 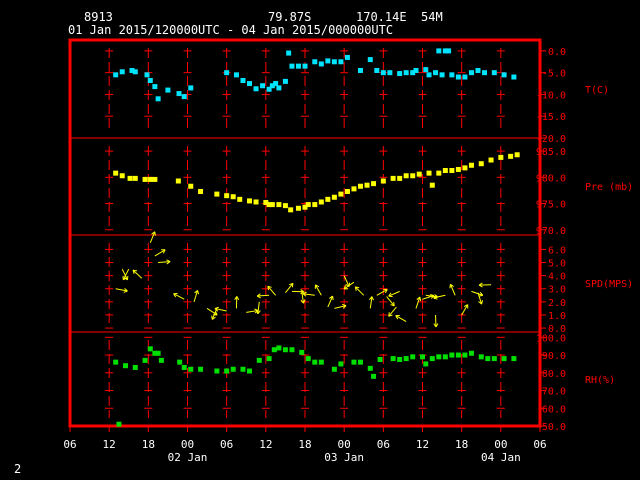 I want to click on y-tick-label: 60.0, so click(x=554, y=409).